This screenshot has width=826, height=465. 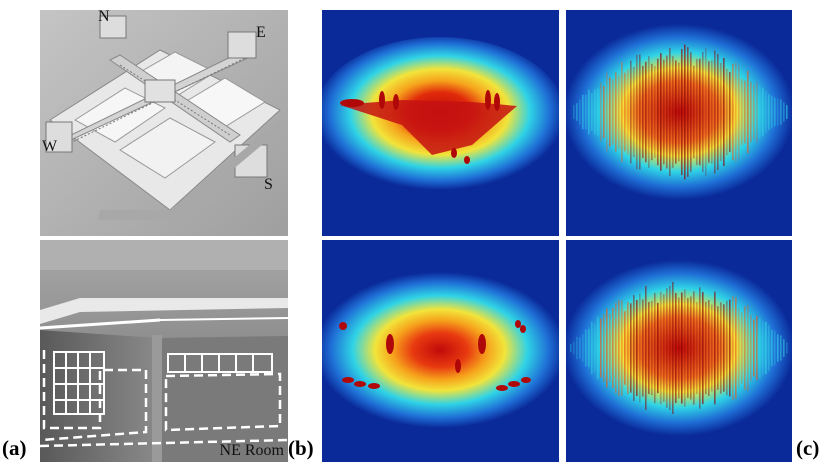 What do you see at coordinates (50, 146) in the screenshot?
I see `compass-west: W` at bounding box center [50, 146].